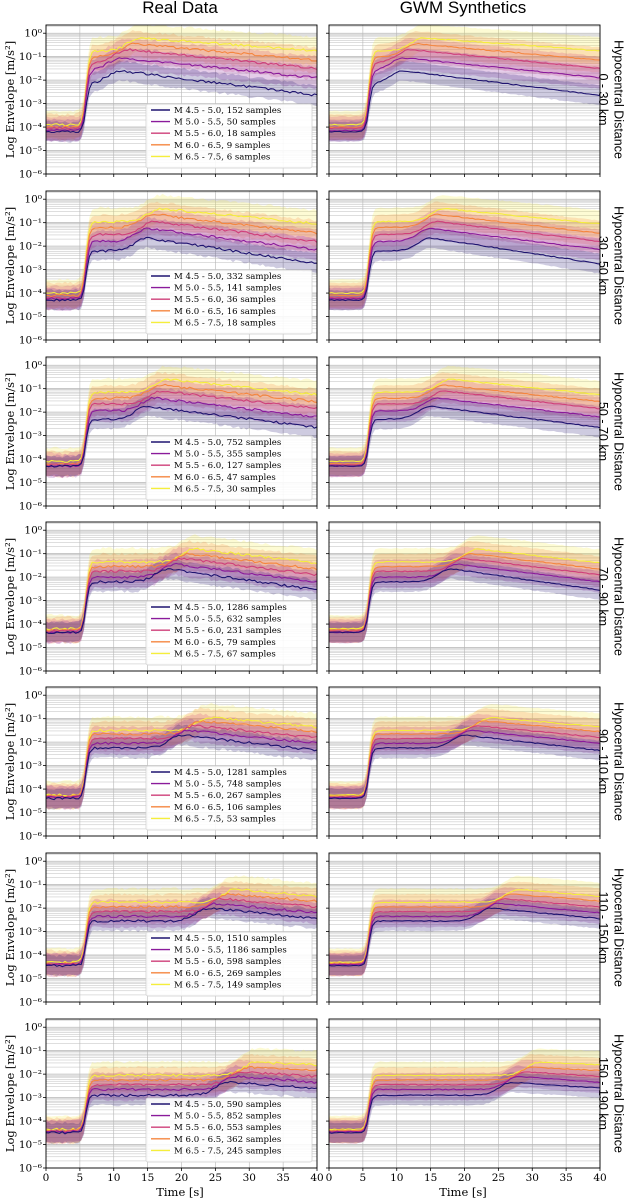 The height and width of the screenshot is (1201, 635). I want to click on legend-entry-1: M 5.0 - 5.5, 355 samples, so click(227, 455).